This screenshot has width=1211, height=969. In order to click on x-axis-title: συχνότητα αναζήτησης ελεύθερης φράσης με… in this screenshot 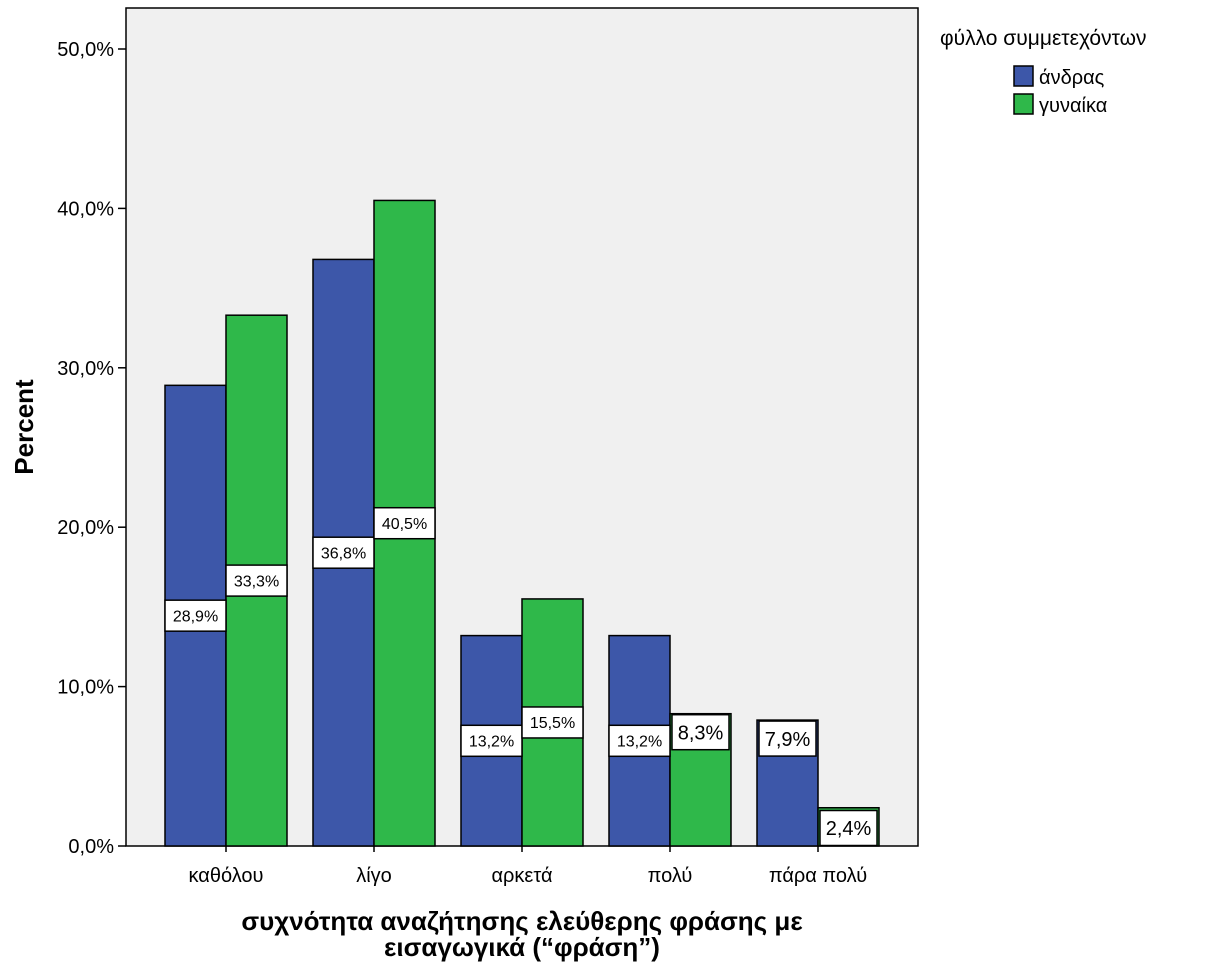, I will do `click(521, 934)`.